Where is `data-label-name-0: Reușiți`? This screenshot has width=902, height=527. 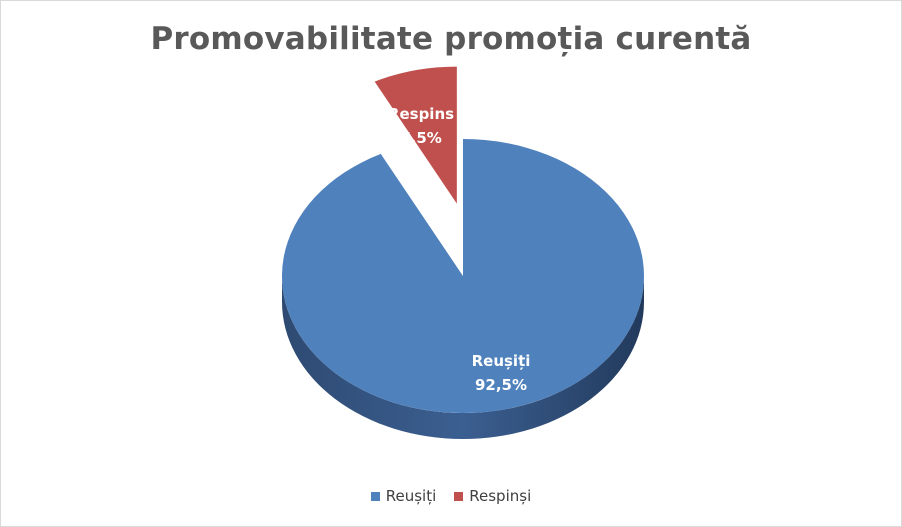
data-label-name-0: Reușiți is located at coordinates (501, 361).